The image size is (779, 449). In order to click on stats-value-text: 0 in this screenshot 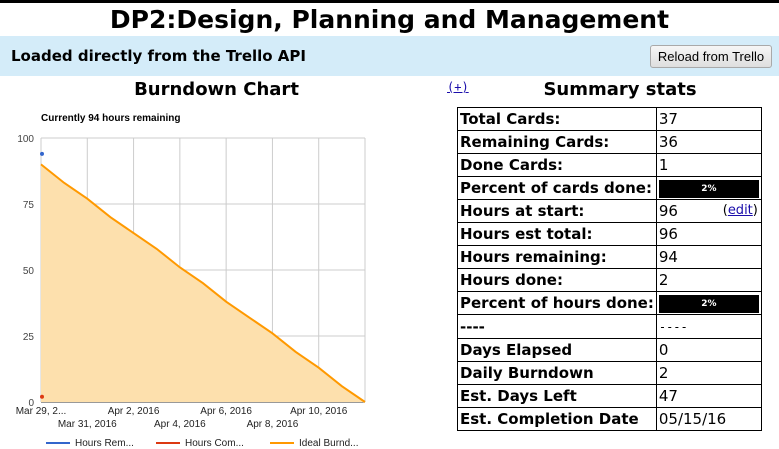, I will do `click(663, 350)`.